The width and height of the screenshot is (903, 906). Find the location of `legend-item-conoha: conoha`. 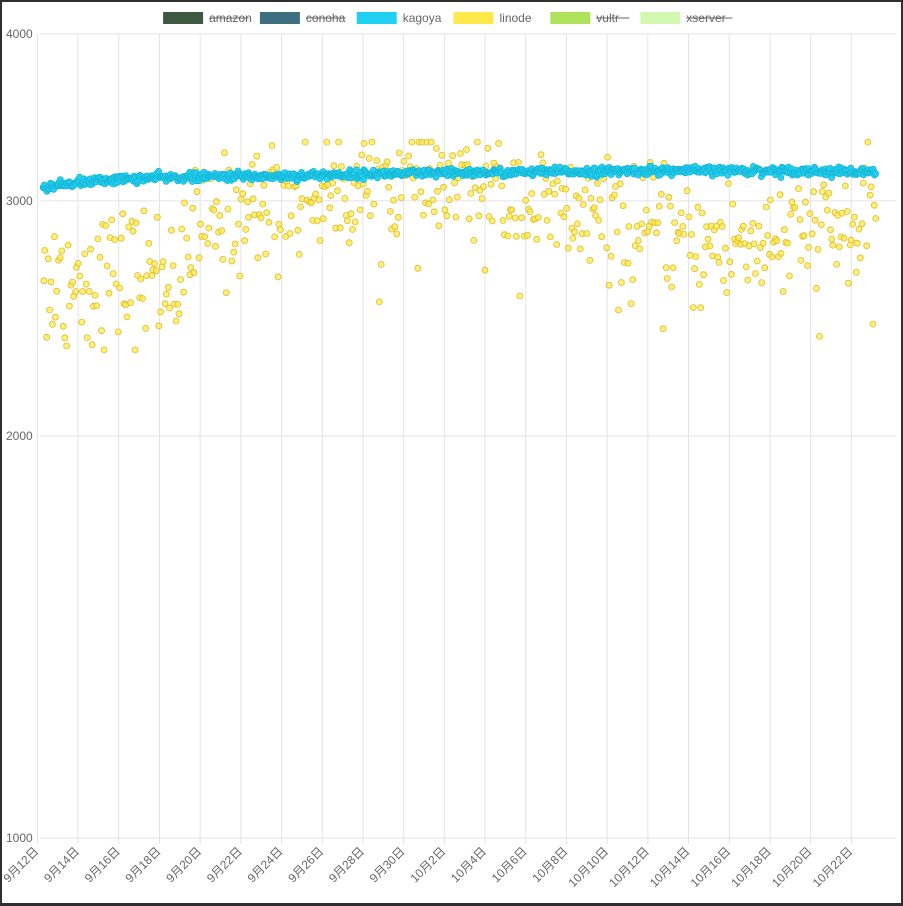

legend-item-conoha: conoha is located at coordinates (302, 18).